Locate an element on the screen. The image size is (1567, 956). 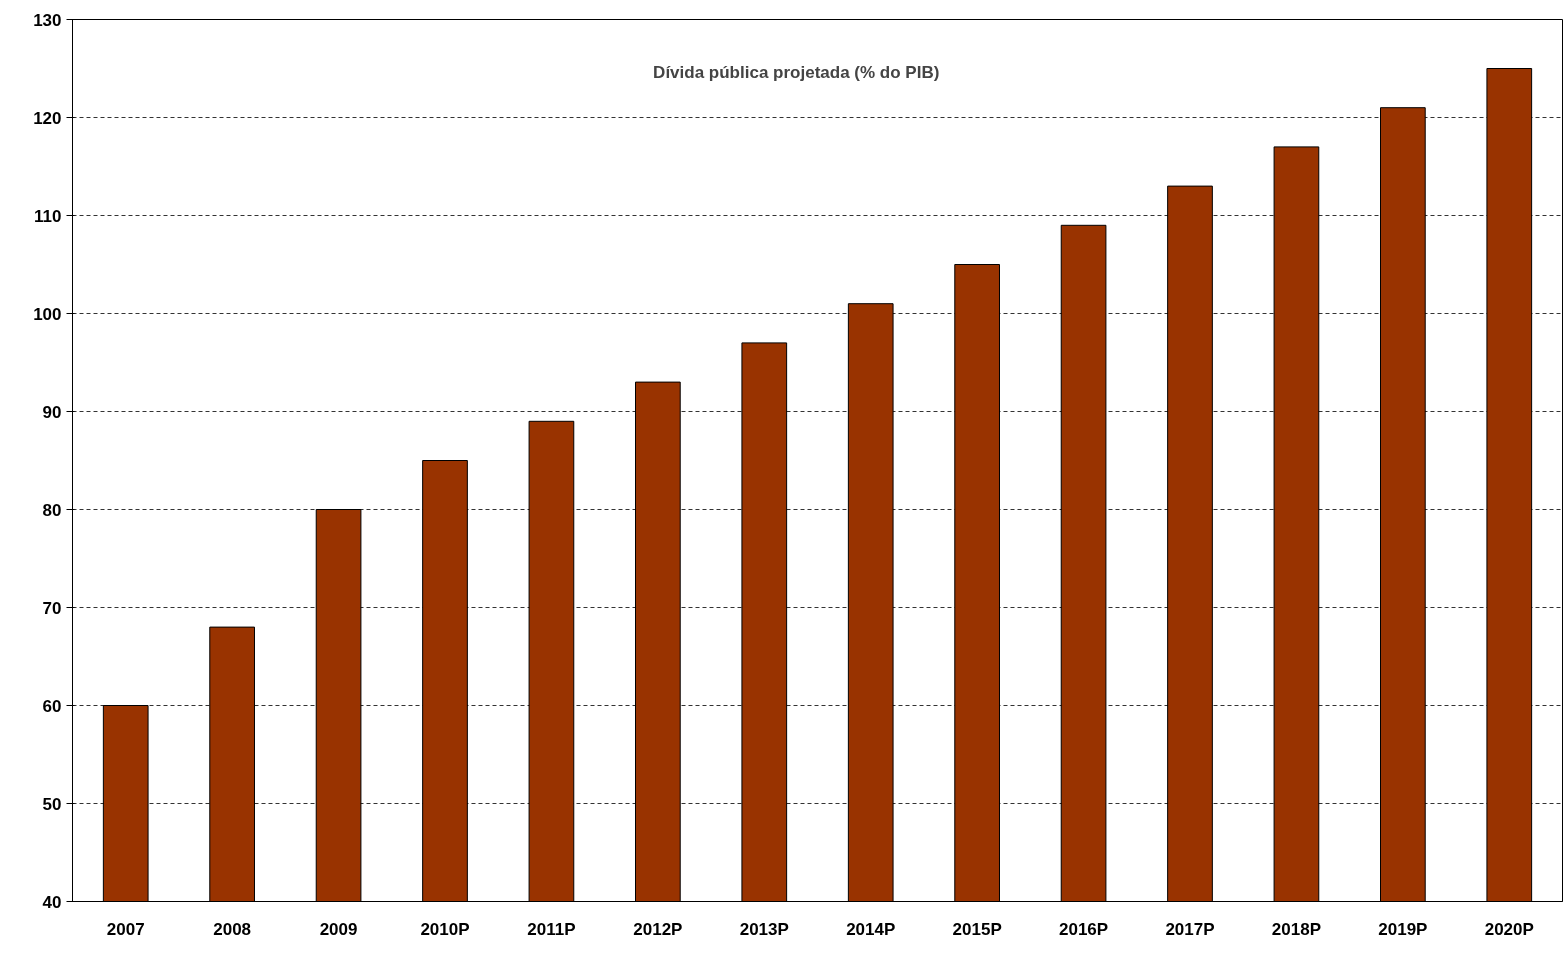
x-tick-label: 2016P is located at coordinates (1083, 929).